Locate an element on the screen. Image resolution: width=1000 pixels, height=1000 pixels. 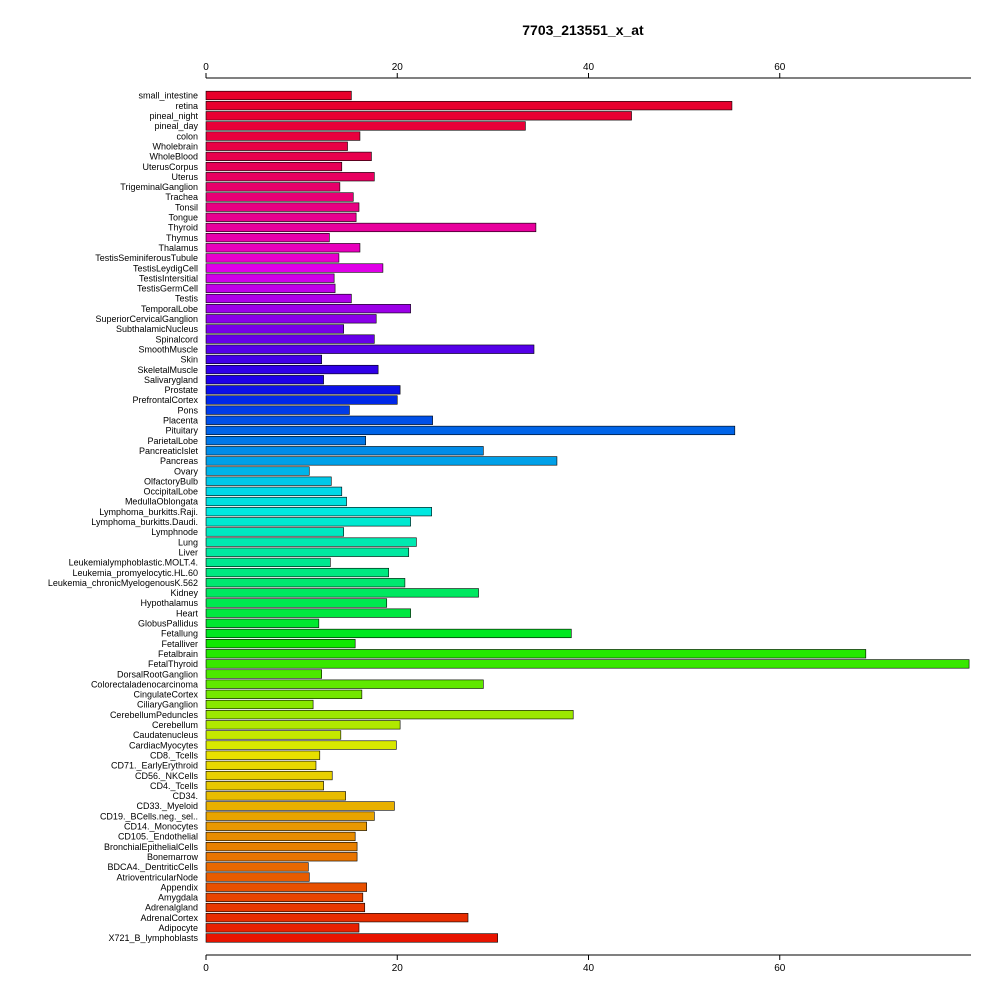
category-label: SmoothMuscle is located at coordinates (168, 349).